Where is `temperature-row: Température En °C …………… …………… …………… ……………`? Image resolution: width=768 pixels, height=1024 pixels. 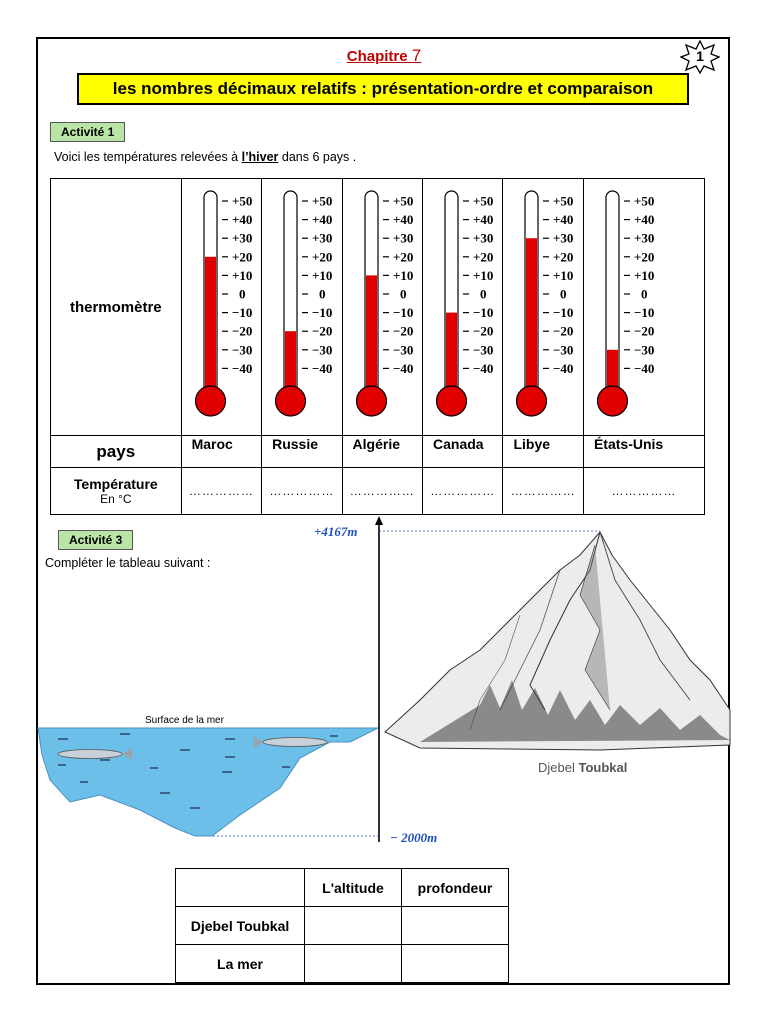 temperature-row: Température En °C …………… …………… …………… …………… is located at coordinates (378, 491).